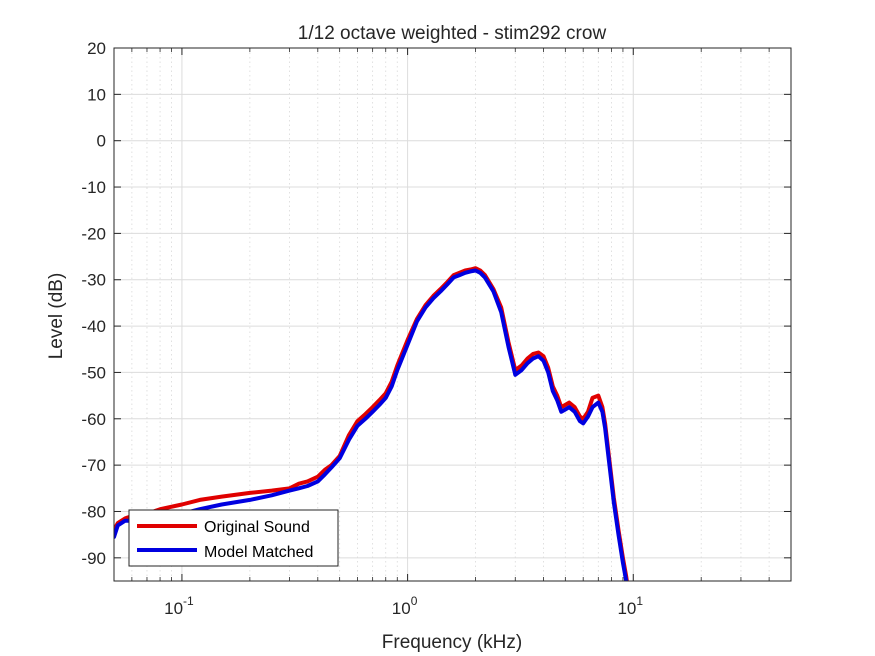  Describe the element at coordinates (93, 280) in the screenshot. I see `y-tick-label: -30` at that location.